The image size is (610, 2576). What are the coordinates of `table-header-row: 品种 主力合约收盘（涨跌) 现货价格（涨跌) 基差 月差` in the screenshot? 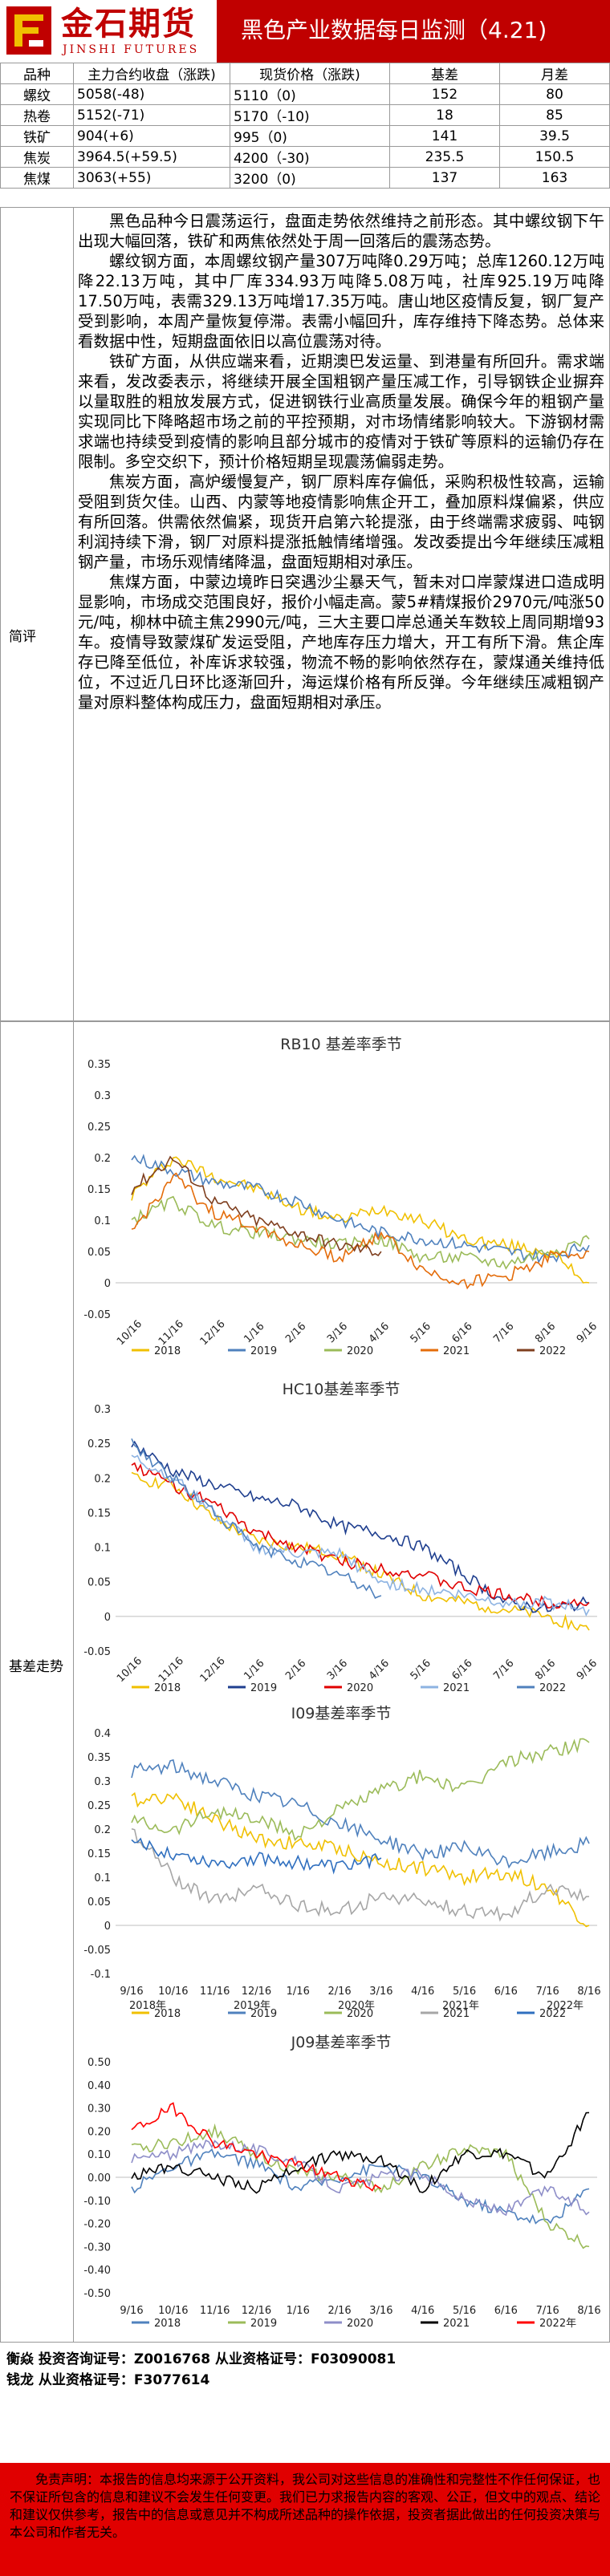 It's located at (305, 73).